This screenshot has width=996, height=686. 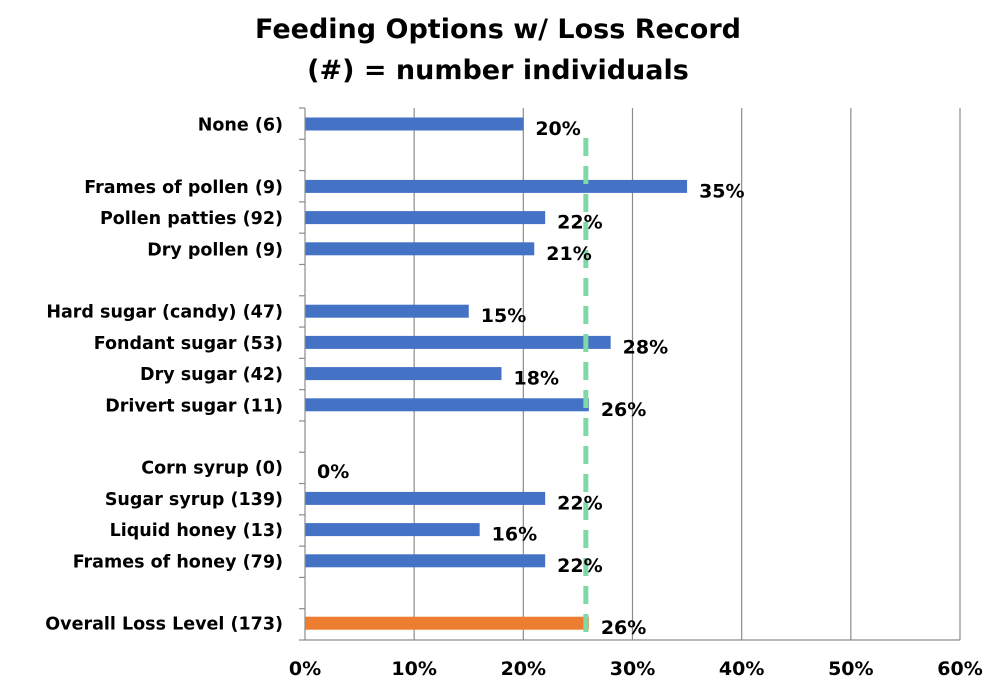 What do you see at coordinates (194, 500) in the screenshot?
I see `category-label: Sugar syrup (139)` at bounding box center [194, 500].